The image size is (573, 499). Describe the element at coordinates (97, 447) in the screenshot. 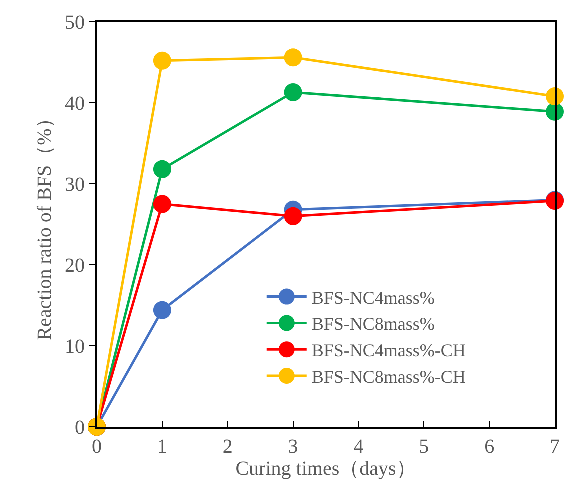

I see `x-tick-label: 0` at that location.